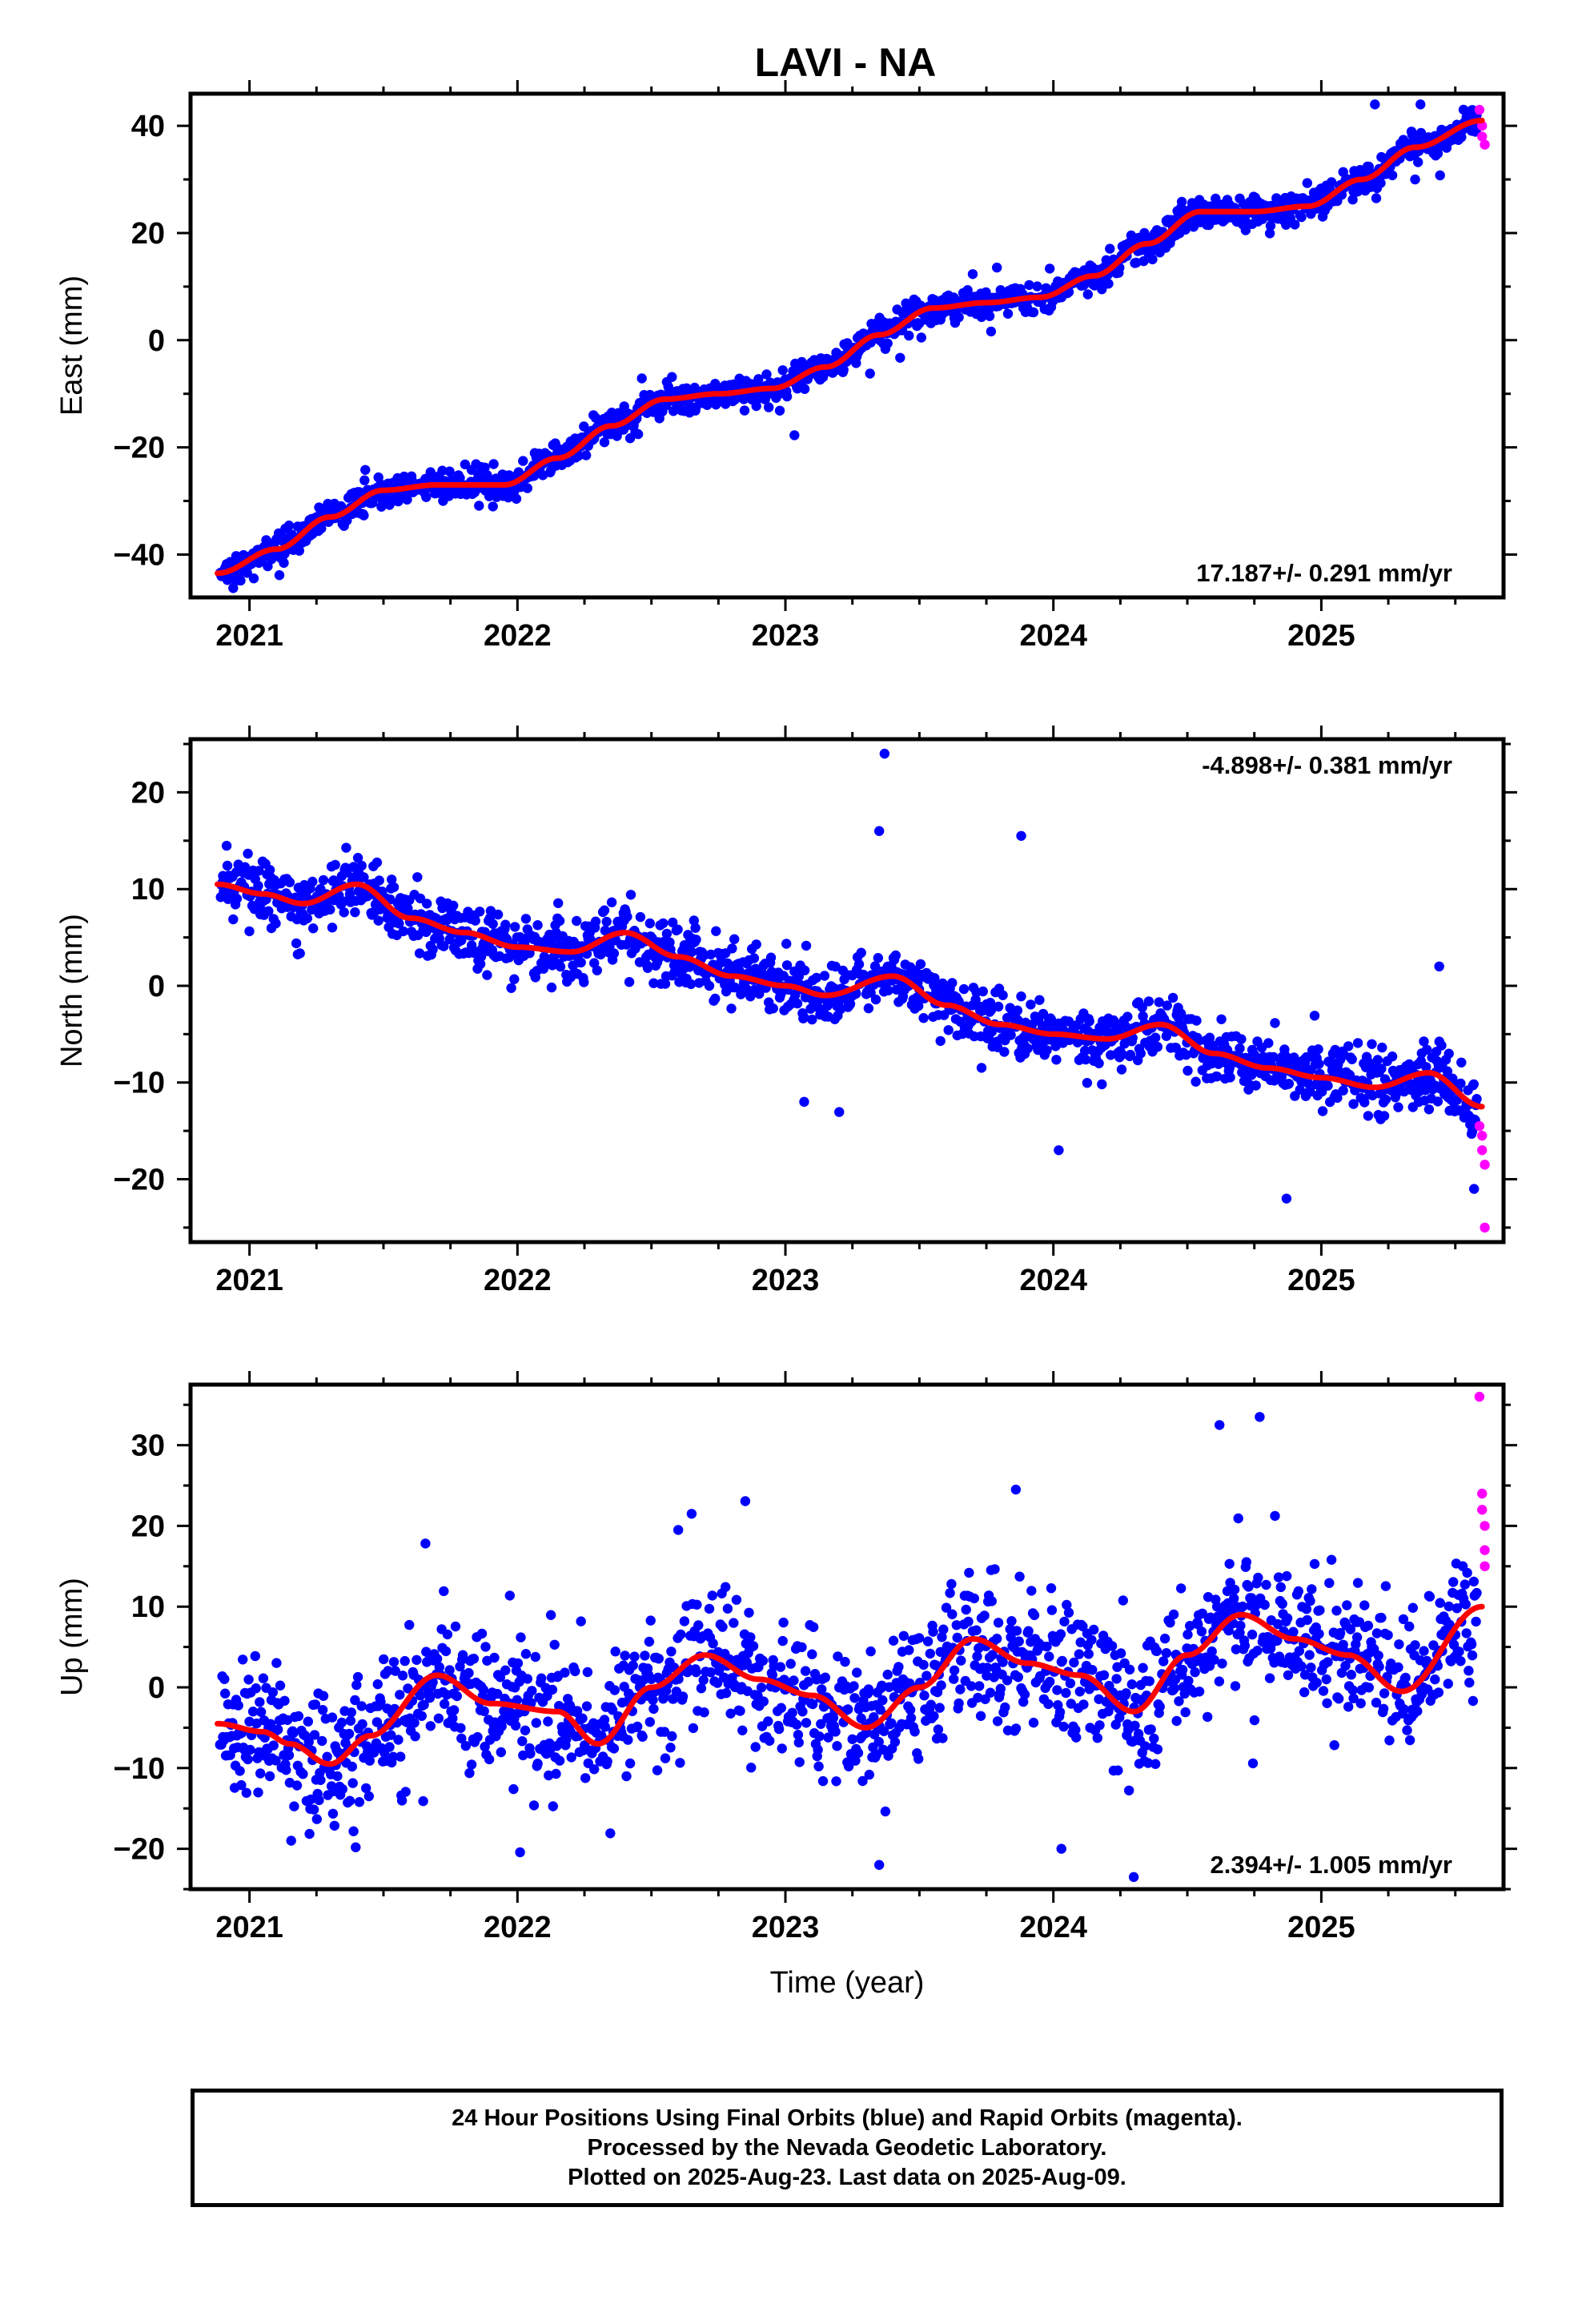  What do you see at coordinates (786, 1927) in the screenshot?
I see `x-tick-label: 2023` at bounding box center [786, 1927].